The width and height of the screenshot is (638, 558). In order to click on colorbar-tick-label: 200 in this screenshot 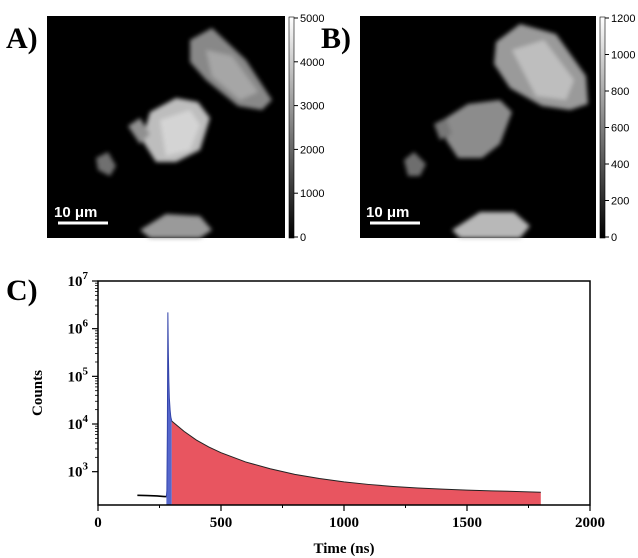, I will do `click(620, 202)`.